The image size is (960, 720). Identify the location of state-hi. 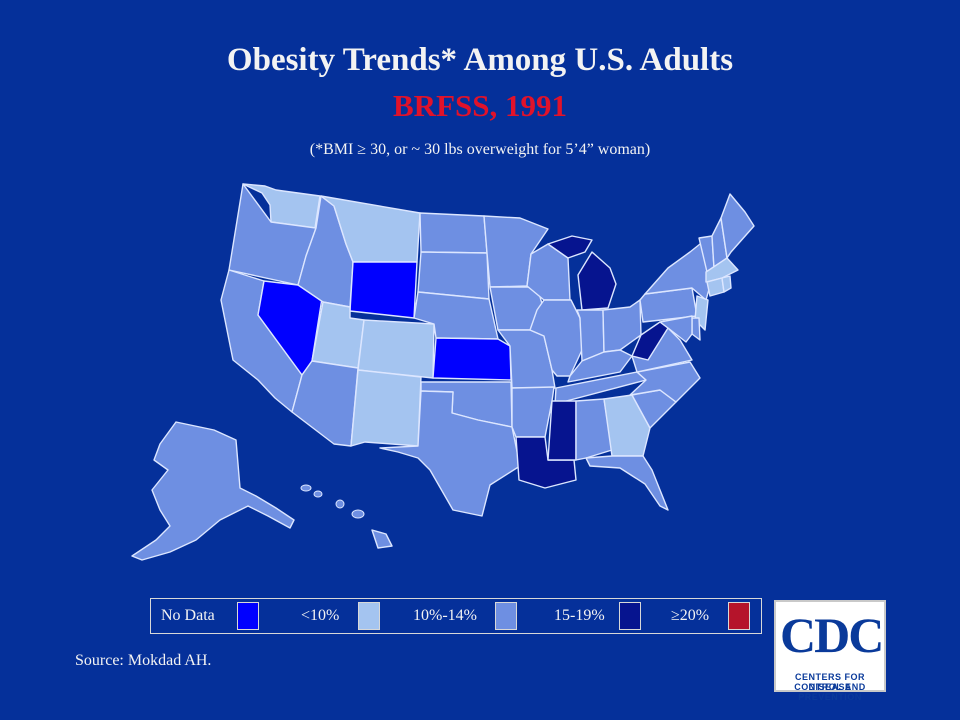
(382, 539).